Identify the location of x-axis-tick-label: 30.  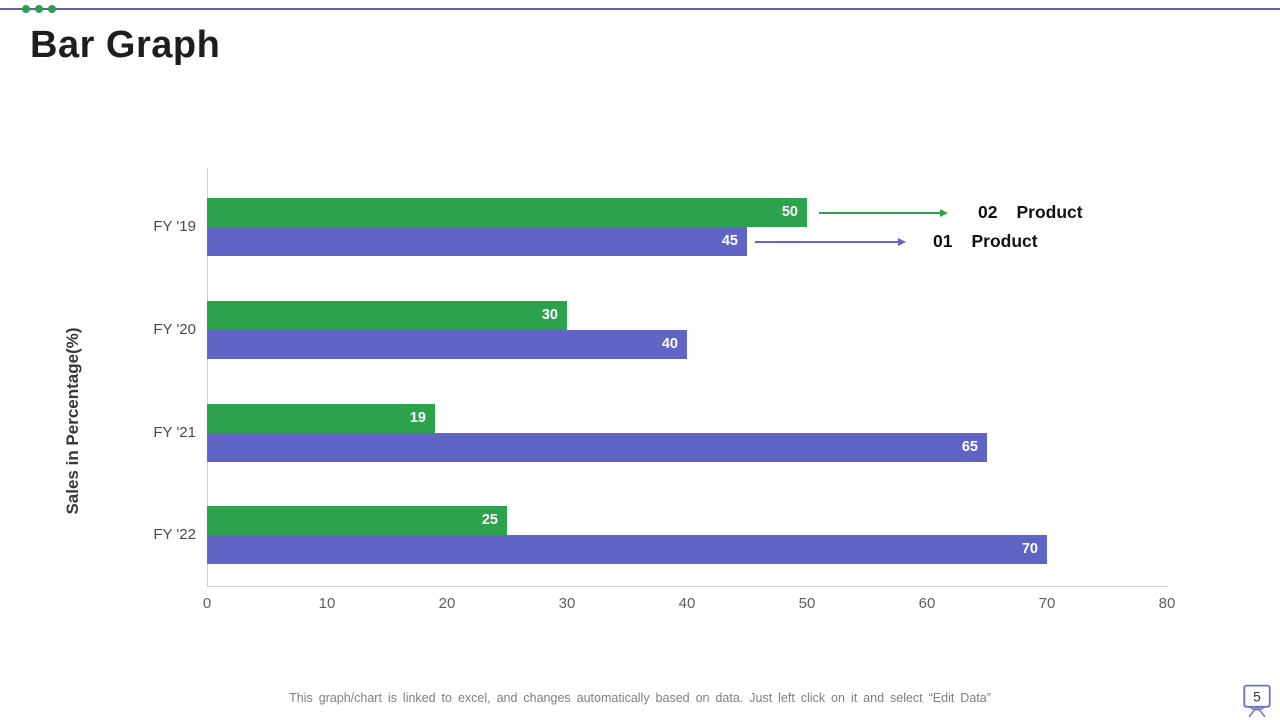
(567, 603).